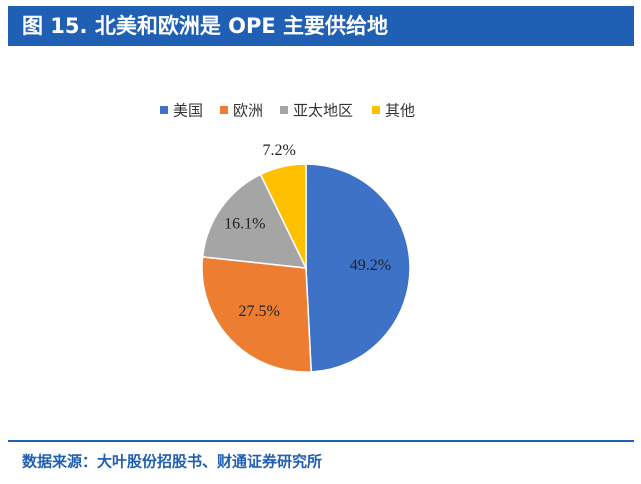 The image size is (641, 484). Describe the element at coordinates (370, 265) in the screenshot. I see `data-label: 49.2%` at that location.